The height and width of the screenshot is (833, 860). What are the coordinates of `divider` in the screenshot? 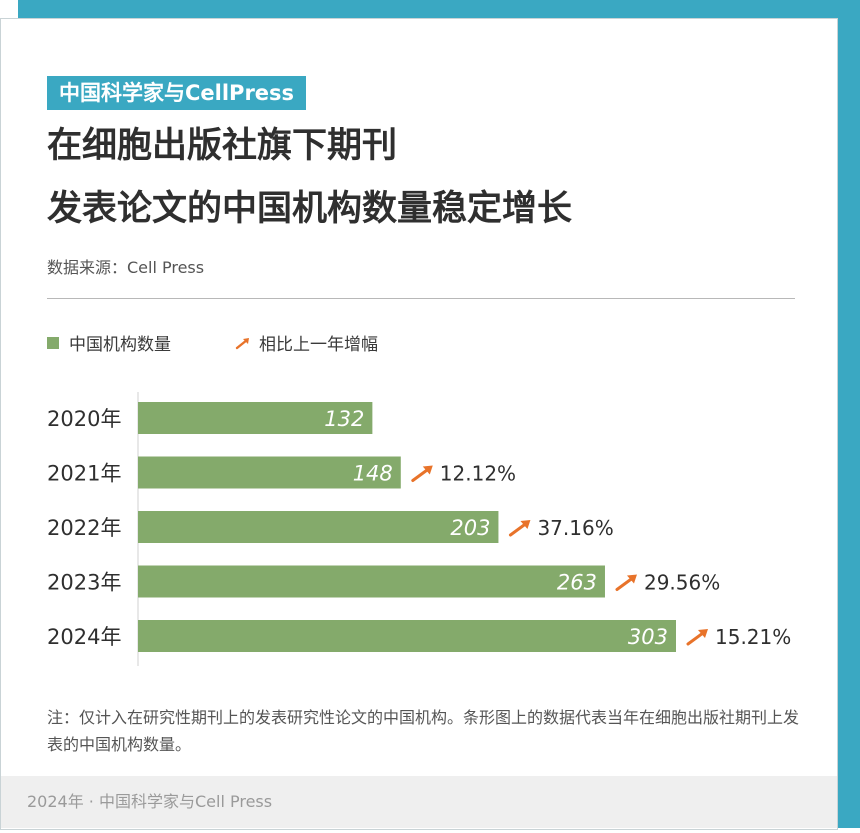 It's located at (421, 298).